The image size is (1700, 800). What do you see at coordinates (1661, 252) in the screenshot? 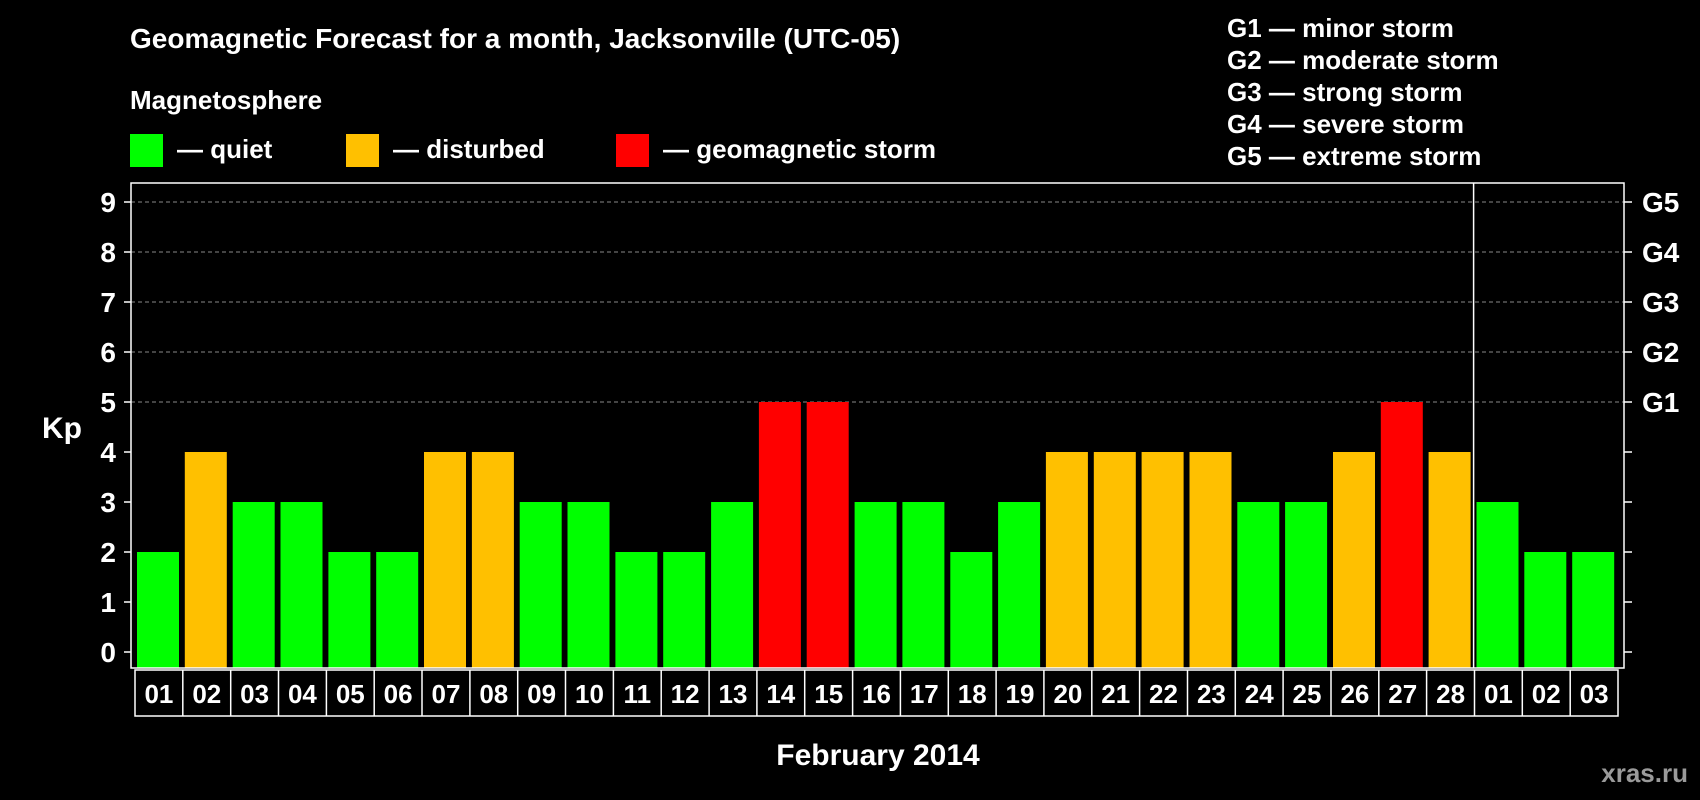
I see `g-tick-label-G4: G4` at bounding box center [1661, 252].